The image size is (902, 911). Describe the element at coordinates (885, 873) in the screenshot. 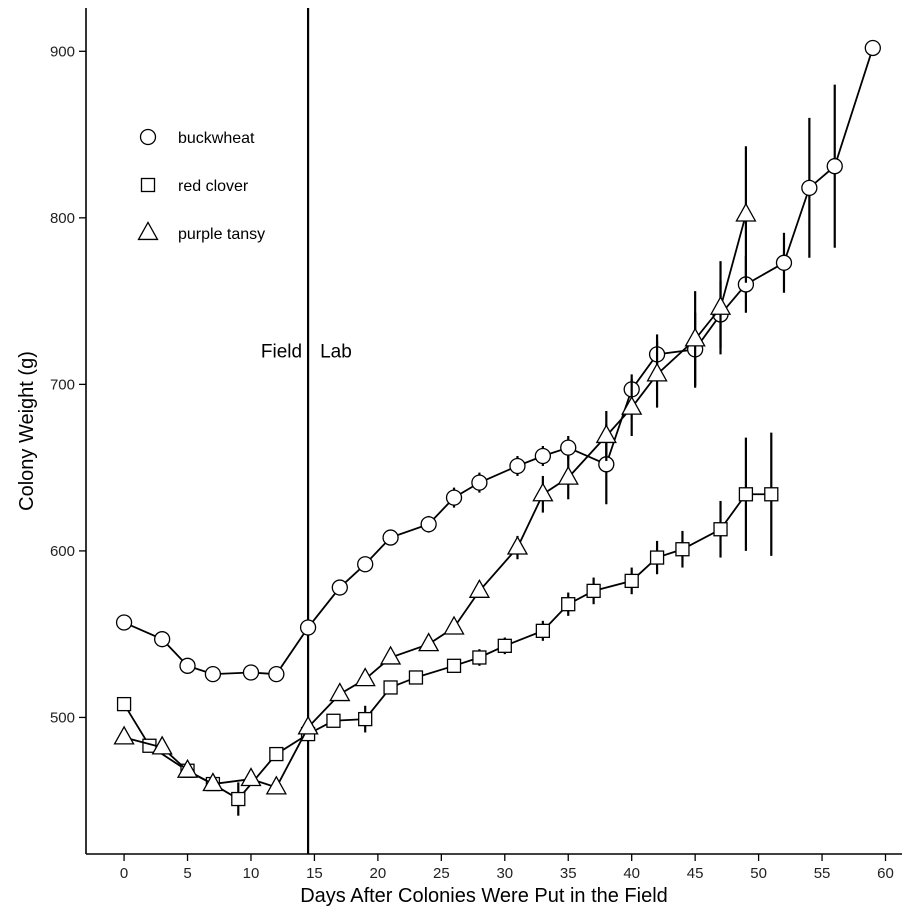

I see `x-tick-label: 60` at that location.